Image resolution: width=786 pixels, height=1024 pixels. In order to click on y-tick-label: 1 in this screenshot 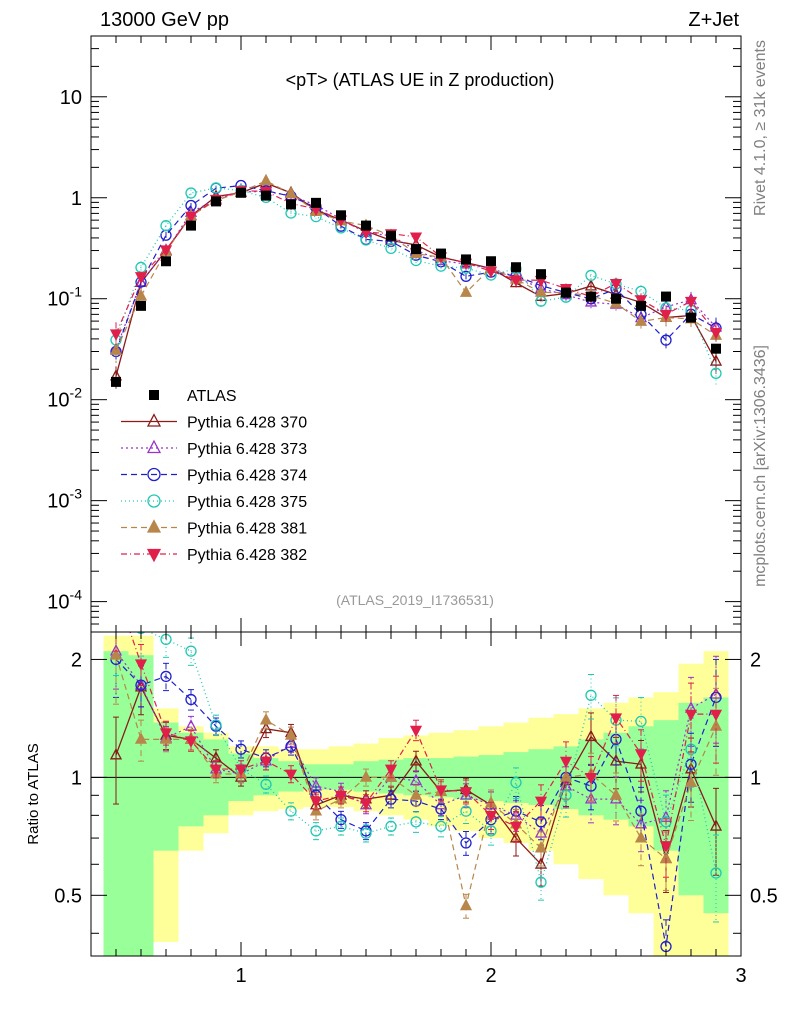, I will do `click(76, 199)`.